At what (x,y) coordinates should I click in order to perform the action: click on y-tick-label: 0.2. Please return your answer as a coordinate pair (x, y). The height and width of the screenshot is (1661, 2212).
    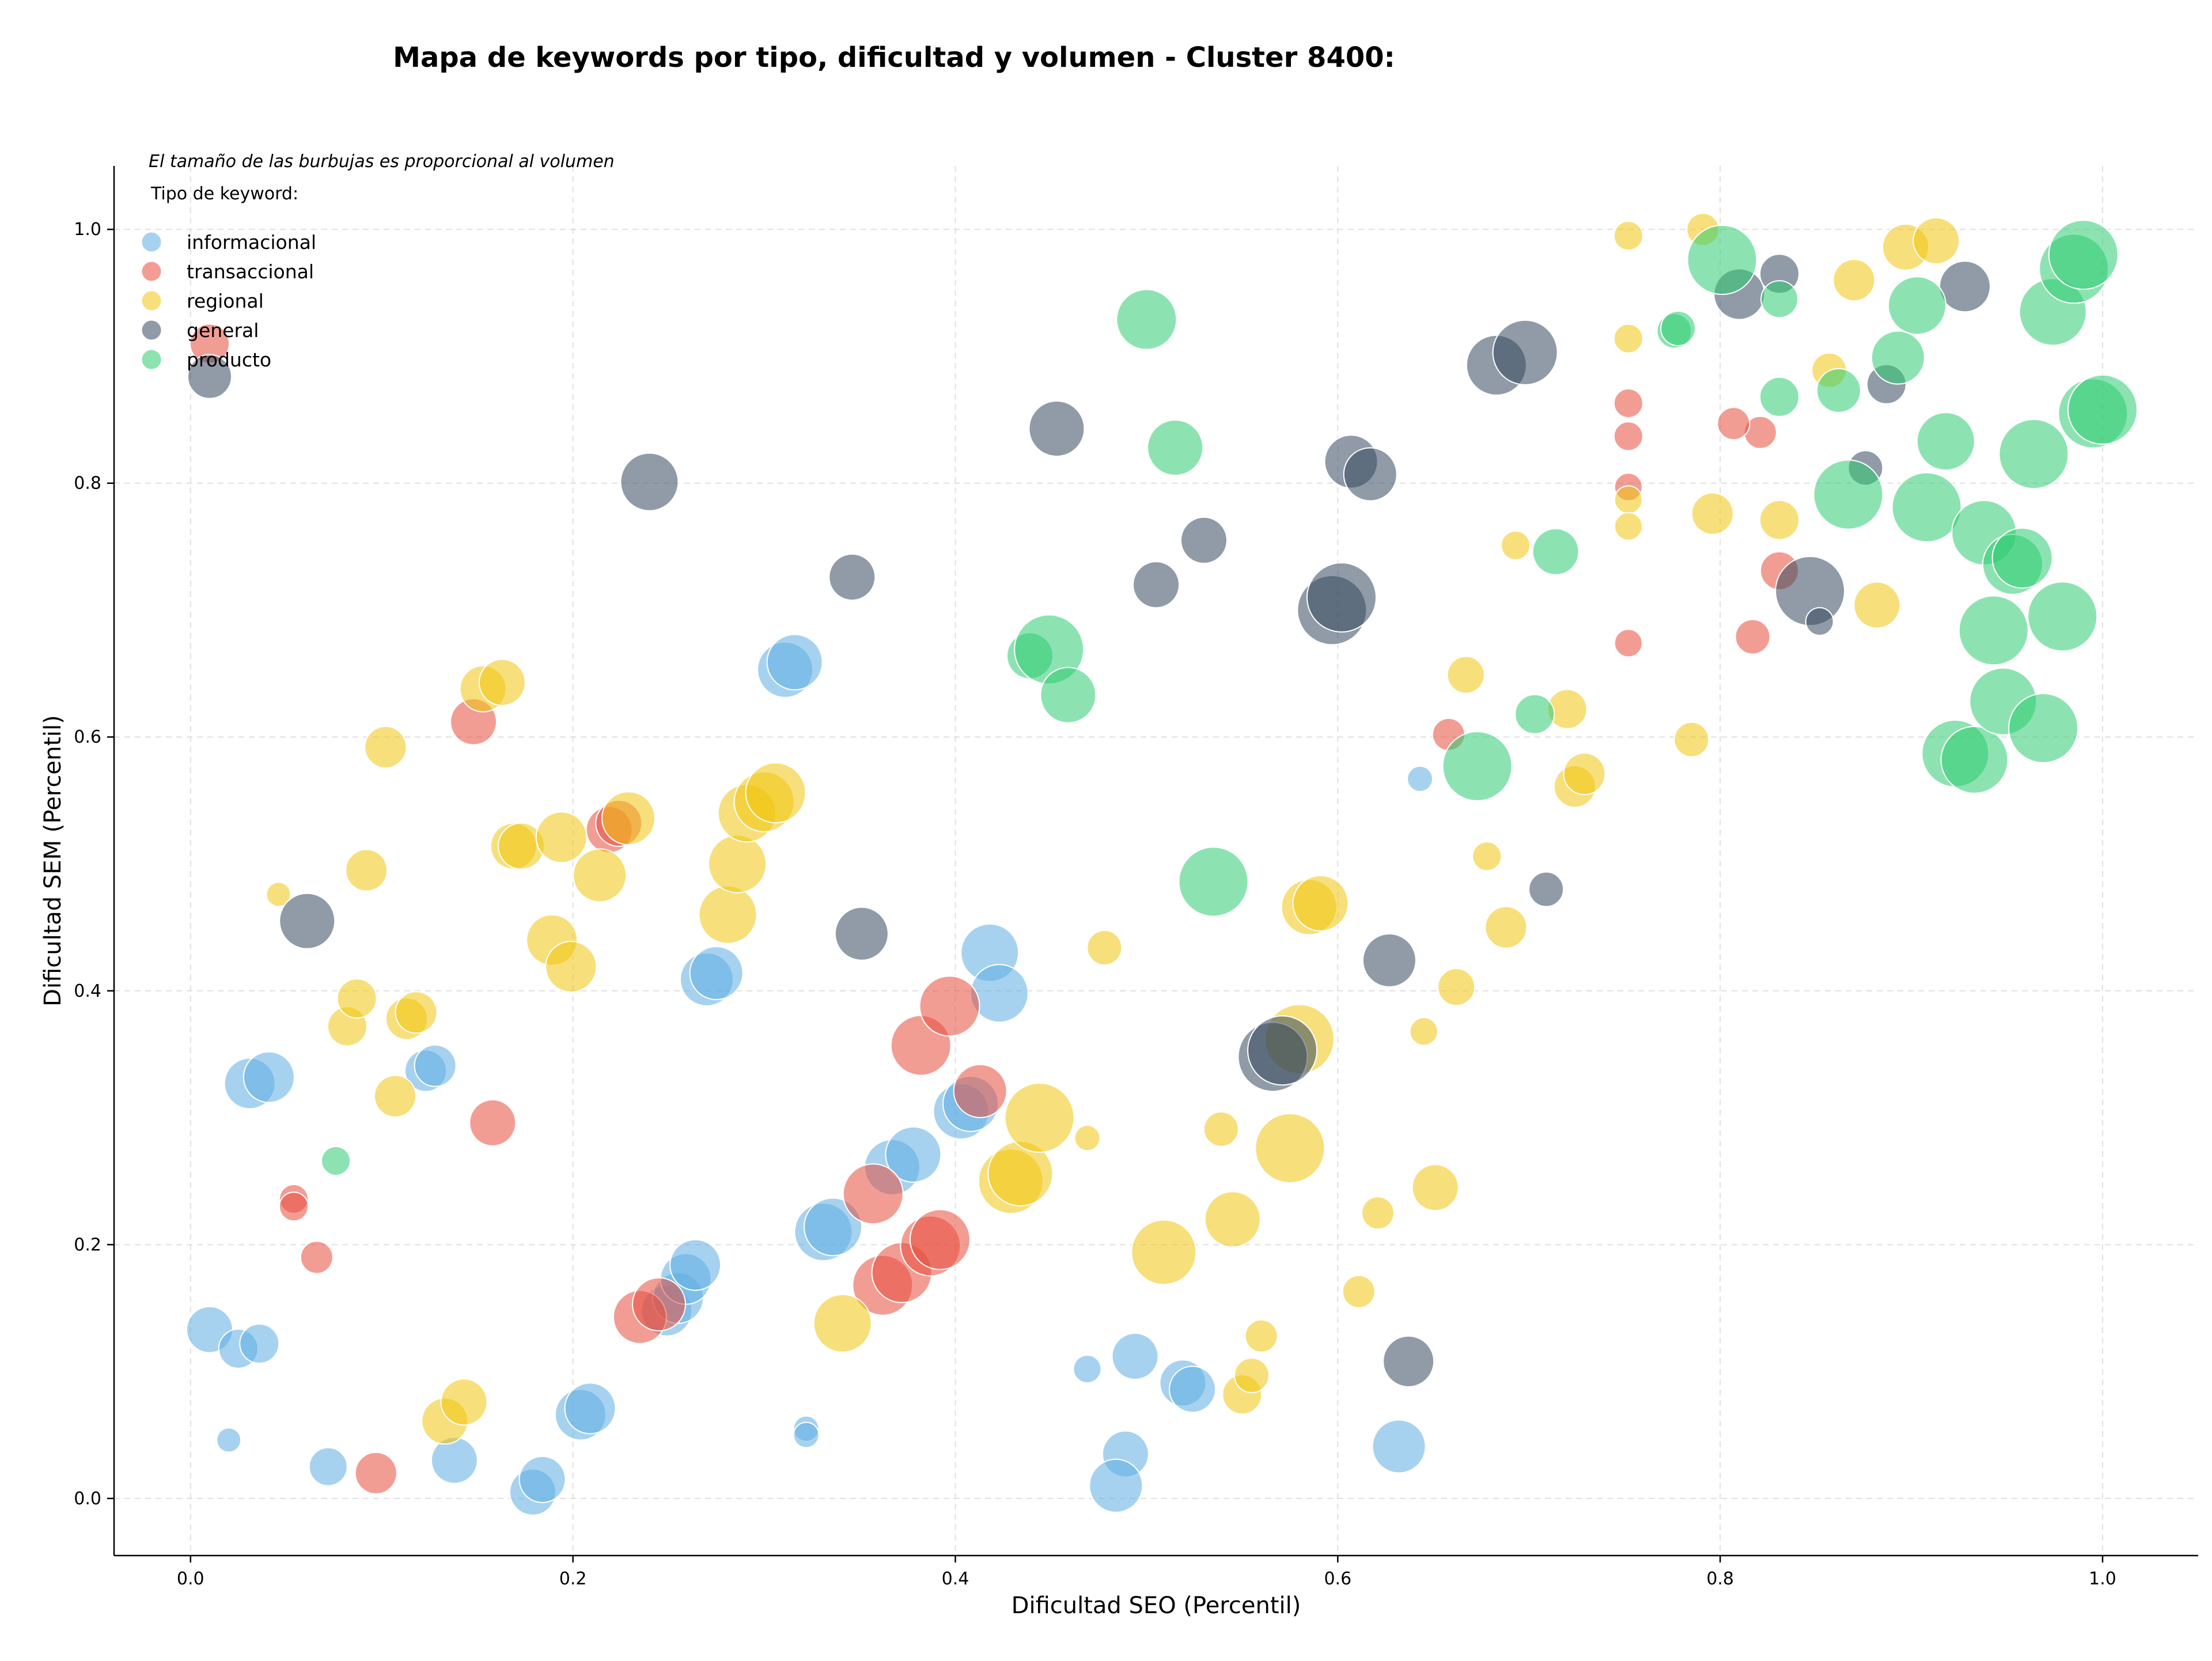
    Looking at the image, I should click on (87, 1245).